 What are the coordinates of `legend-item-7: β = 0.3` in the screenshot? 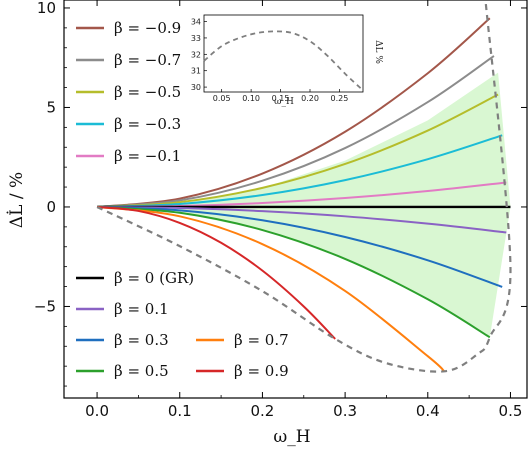 It's located at (122, 340).